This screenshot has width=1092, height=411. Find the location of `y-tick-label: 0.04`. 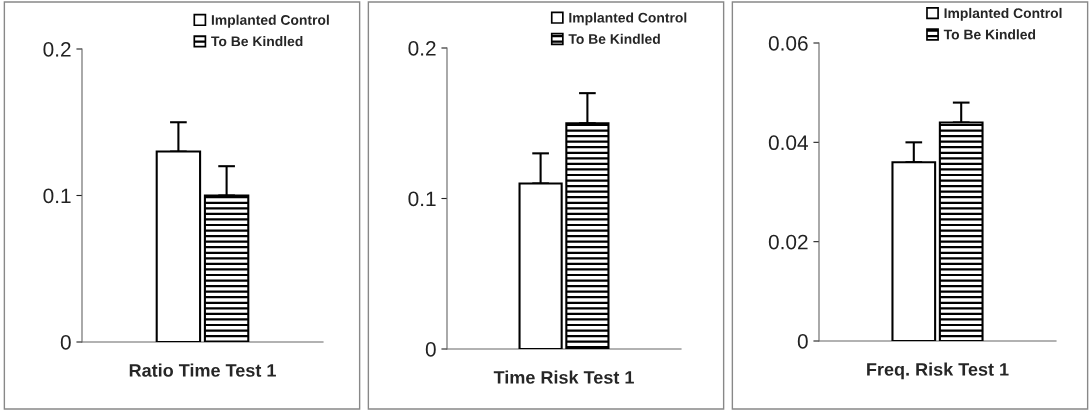

y-tick-label: 0.04 is located at coordinates (788, 143).